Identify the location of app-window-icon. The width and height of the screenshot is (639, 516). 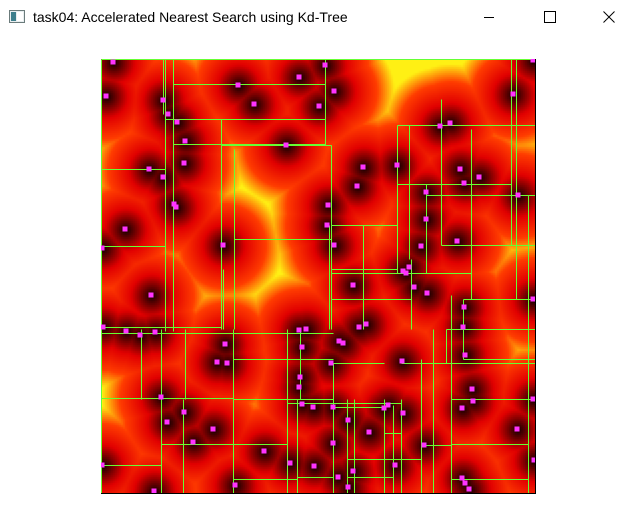
(17, 16).